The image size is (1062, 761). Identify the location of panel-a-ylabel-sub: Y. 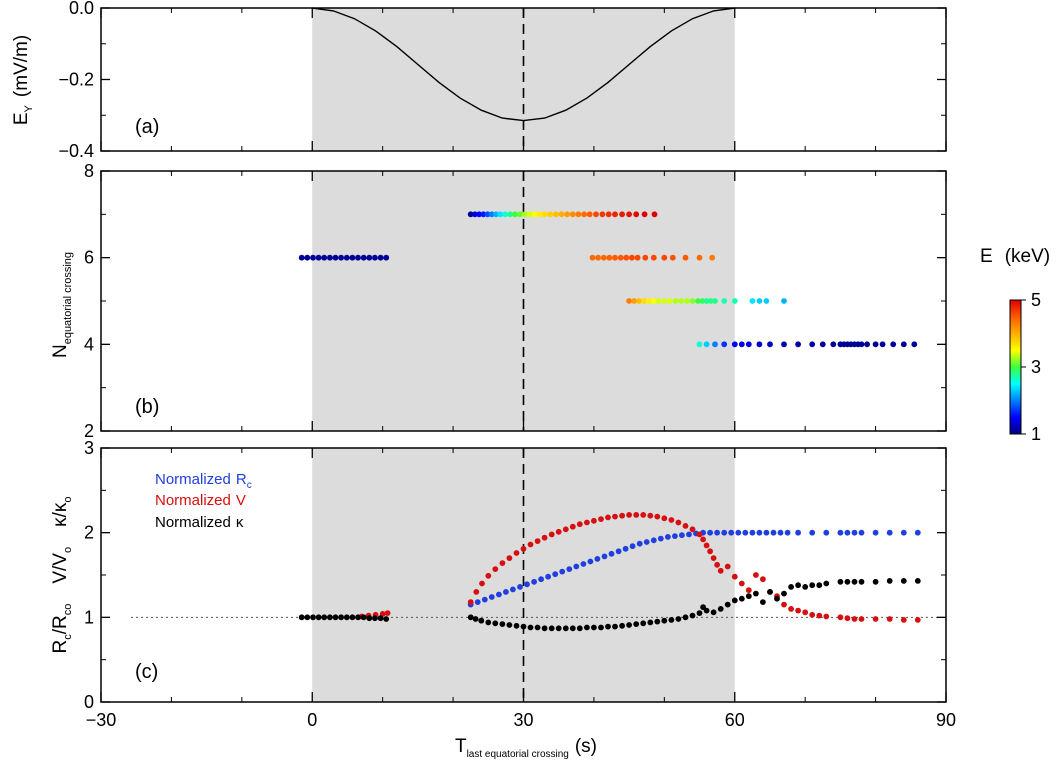
(29, 108).